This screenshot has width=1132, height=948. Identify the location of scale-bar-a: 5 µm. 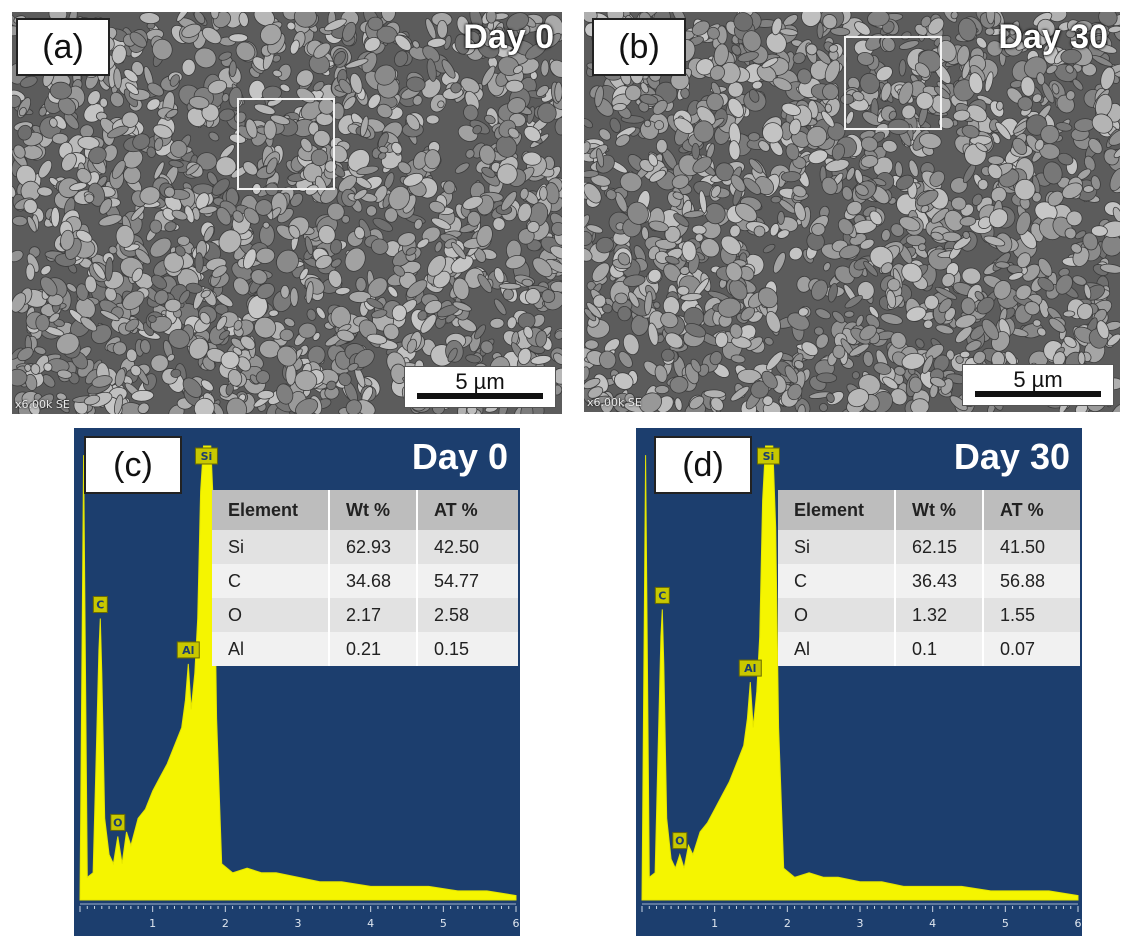
(480, 387).